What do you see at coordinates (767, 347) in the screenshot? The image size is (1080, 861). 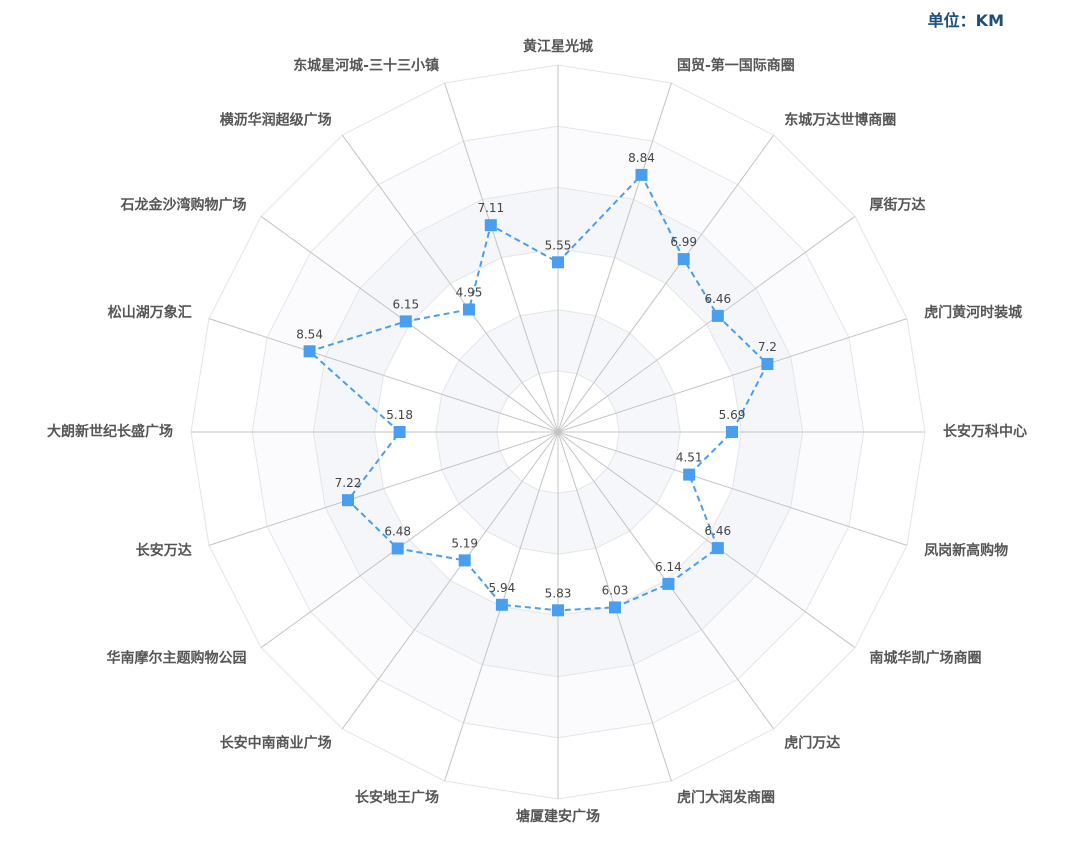 I see `value-label: 7.2` at bounding box center [767, 347].